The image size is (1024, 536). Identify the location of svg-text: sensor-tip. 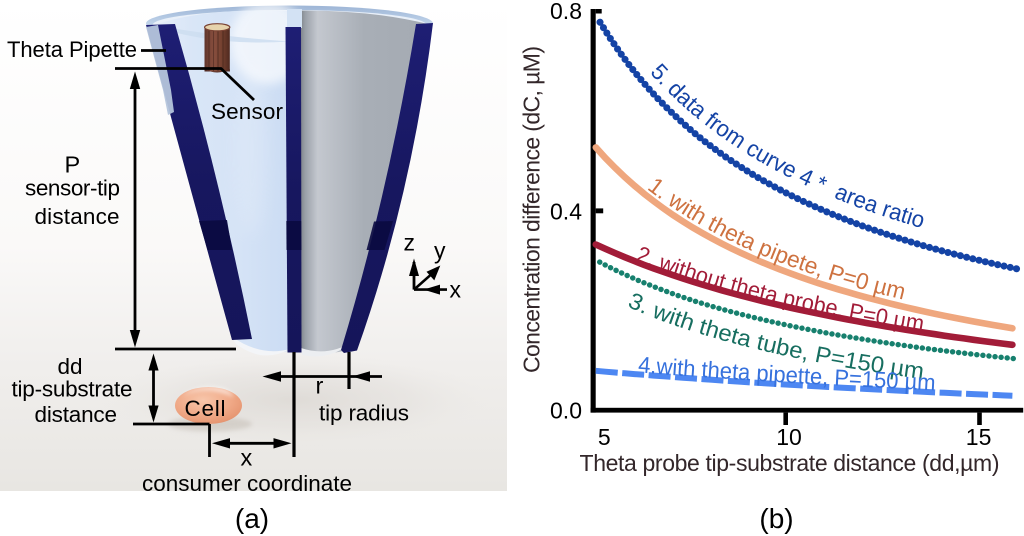
(72, 188).